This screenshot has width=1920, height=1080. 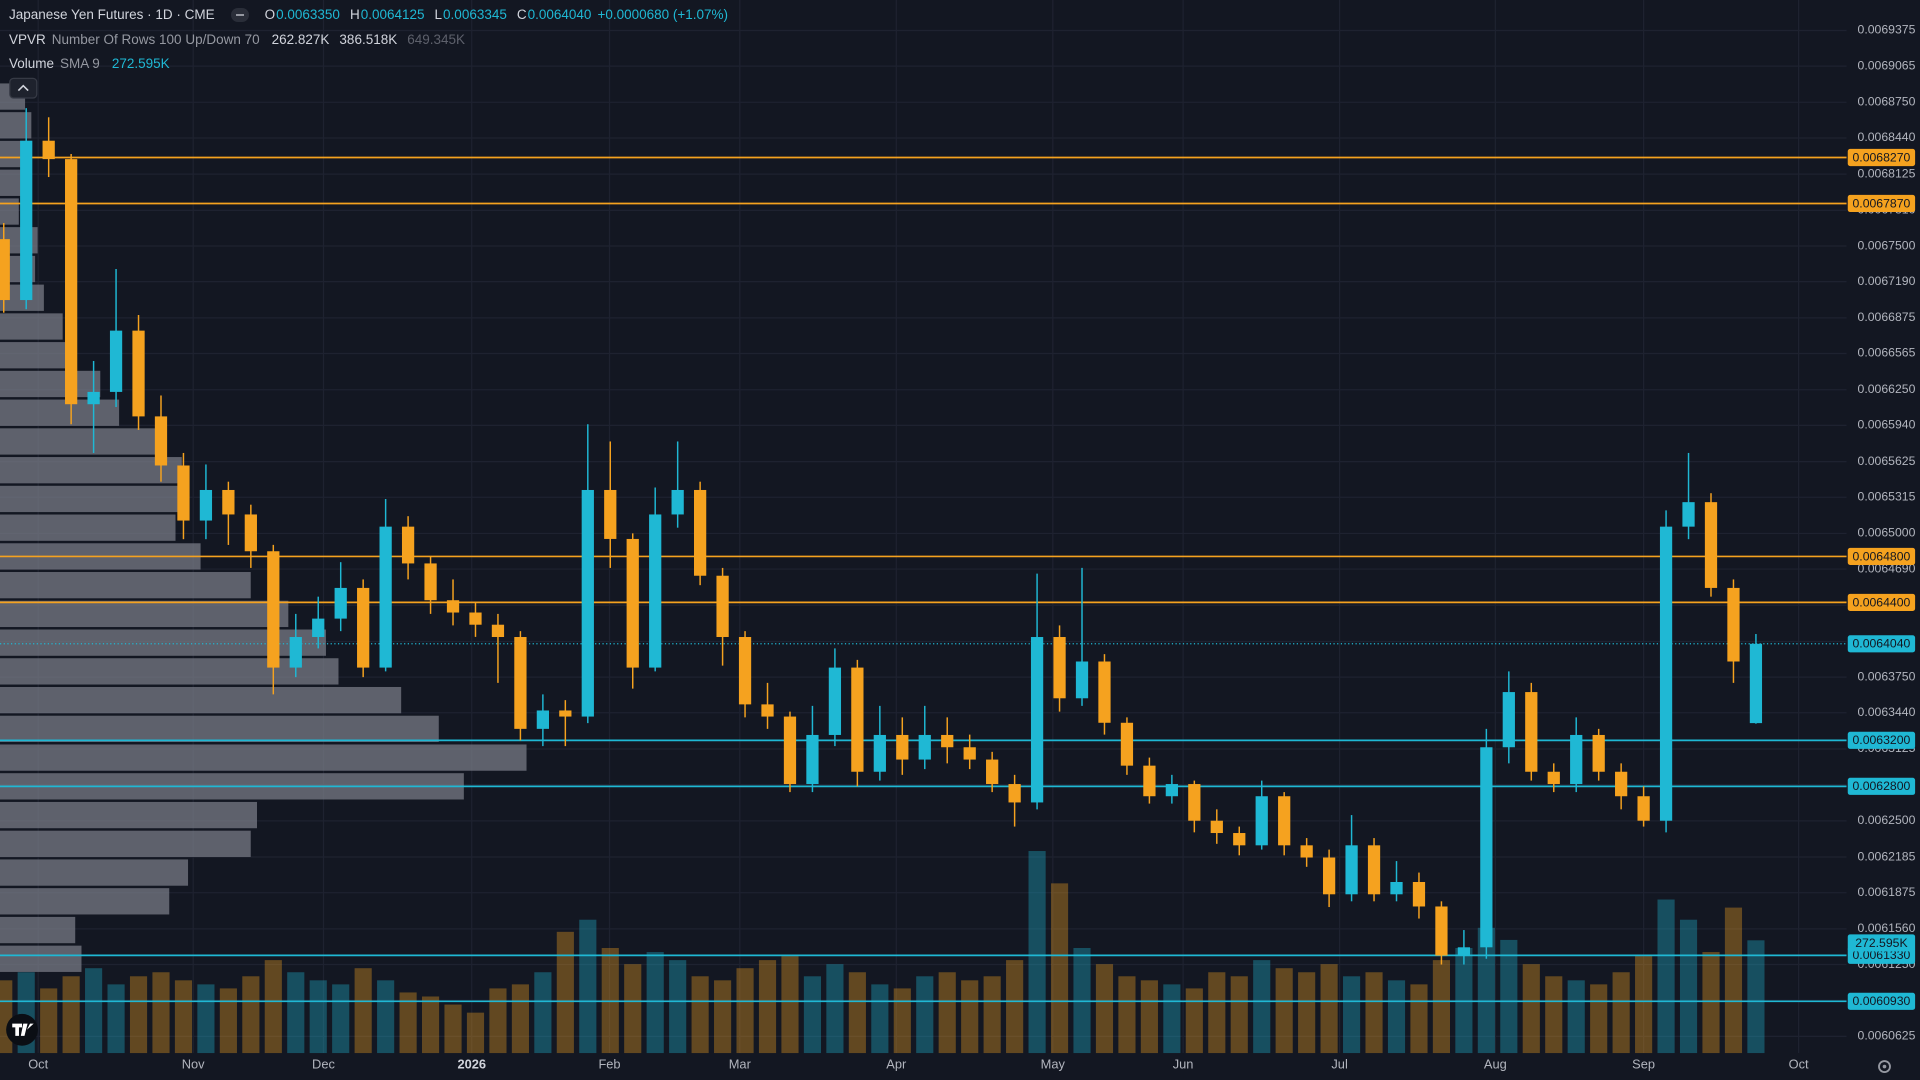 I want to click on price-badge-label: 0.0068270, so click(x=1882, y=157).